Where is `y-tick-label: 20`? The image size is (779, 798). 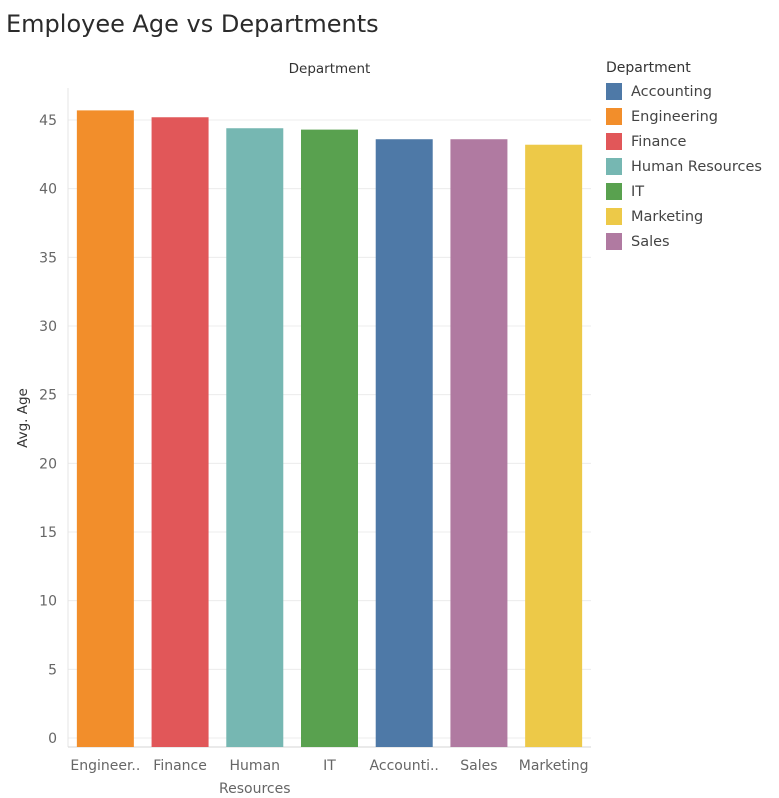
y-tick-label: 20 is located at coordinates (48, 464).